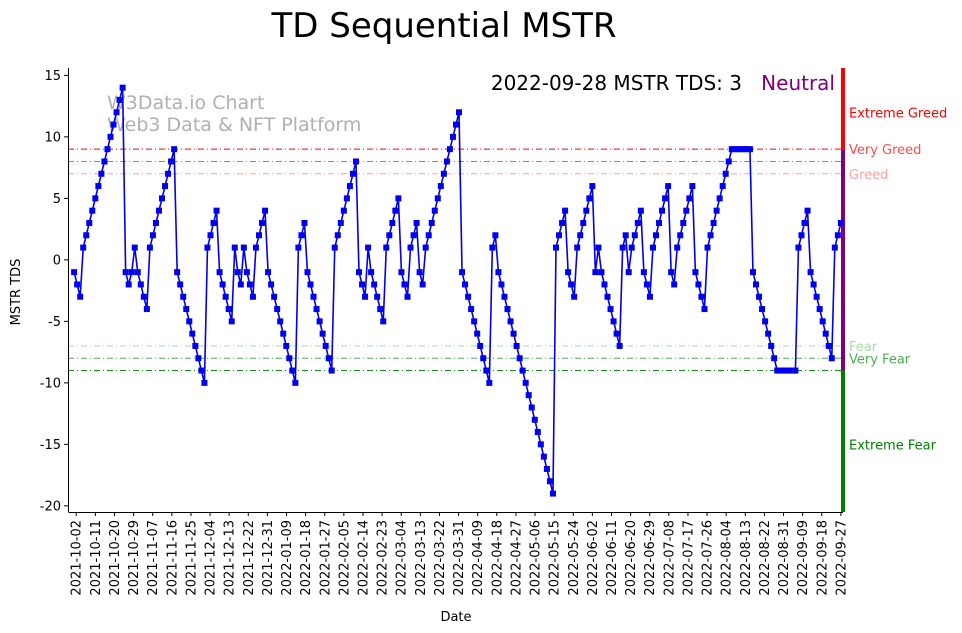  Describe the element at coordinates (383, 558) in the screenshot. I see `x-tick-label: 2022-02-23` at that location.